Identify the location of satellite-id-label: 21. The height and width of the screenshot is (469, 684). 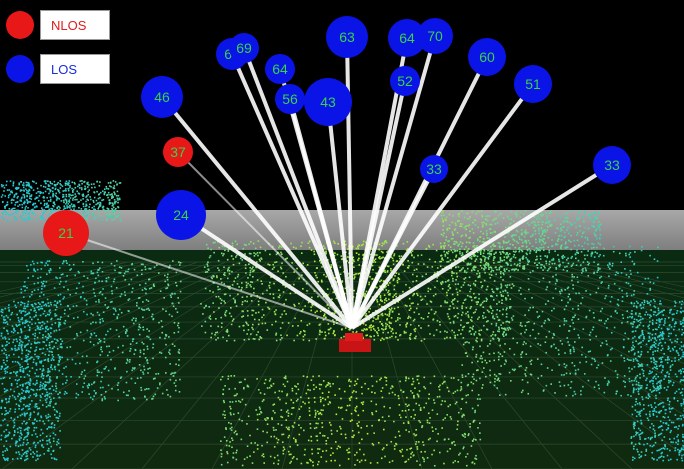
(66, 233).